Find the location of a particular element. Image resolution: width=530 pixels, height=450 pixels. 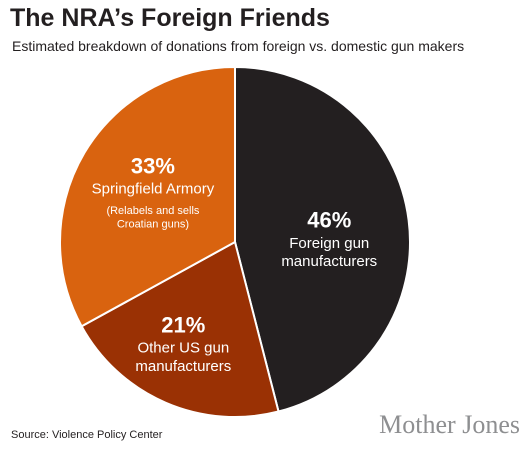

slice-value-label: 33% is located at coordinates (153, 165).